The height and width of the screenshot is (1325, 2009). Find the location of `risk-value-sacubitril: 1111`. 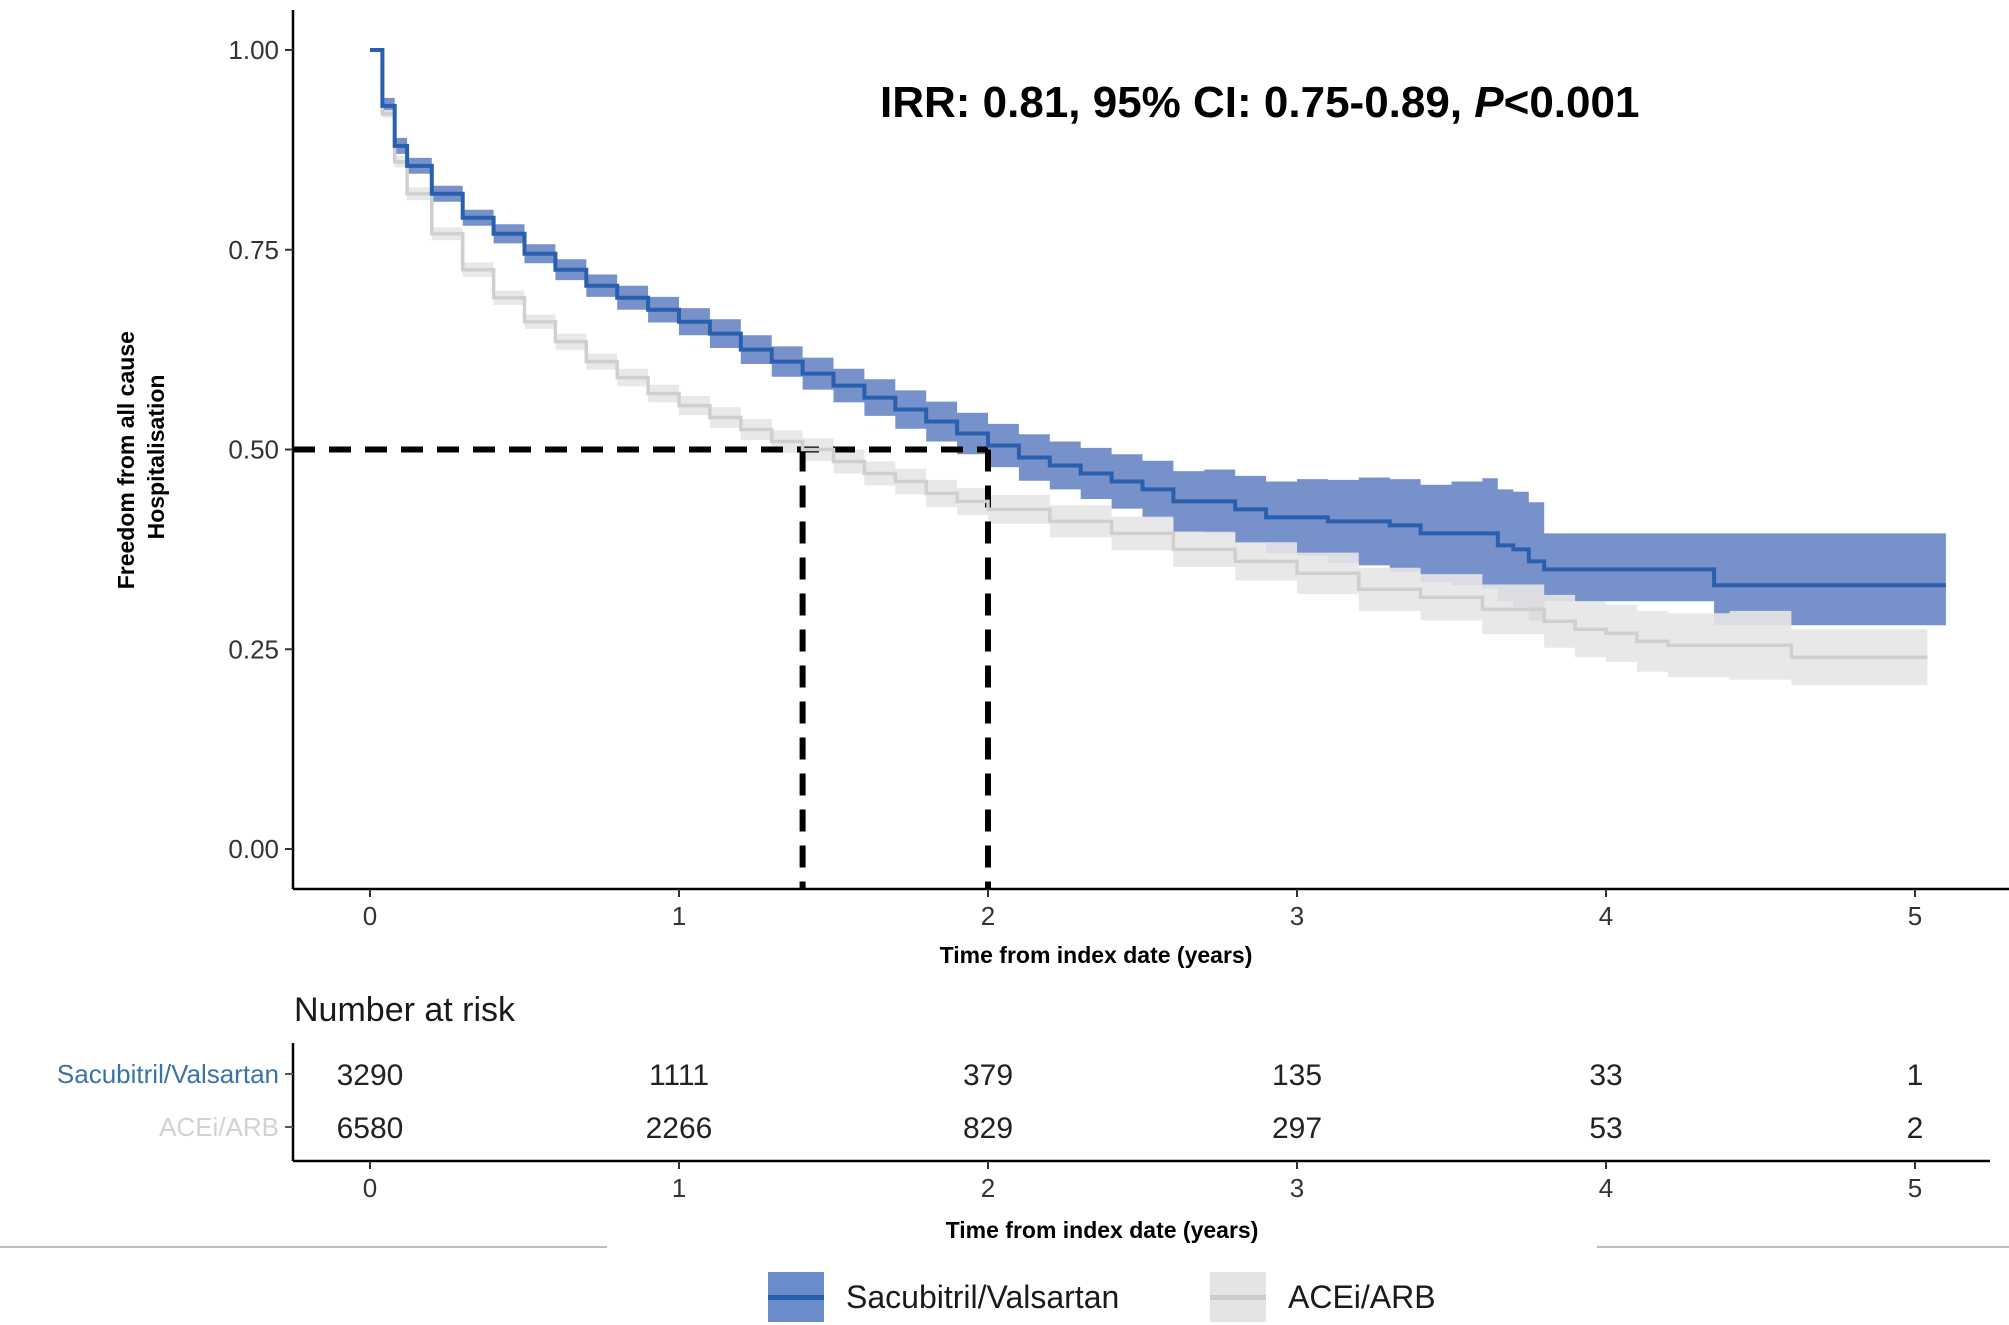

risk-value-sacubitril: 1111 is located at coordinates (679, 1075).